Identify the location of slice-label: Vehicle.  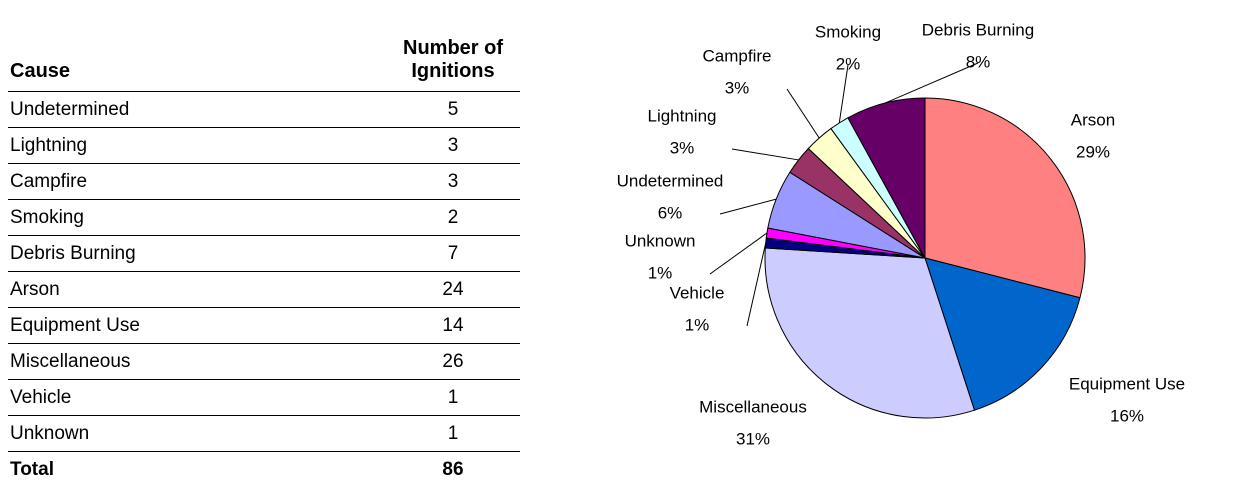
(697, 292).